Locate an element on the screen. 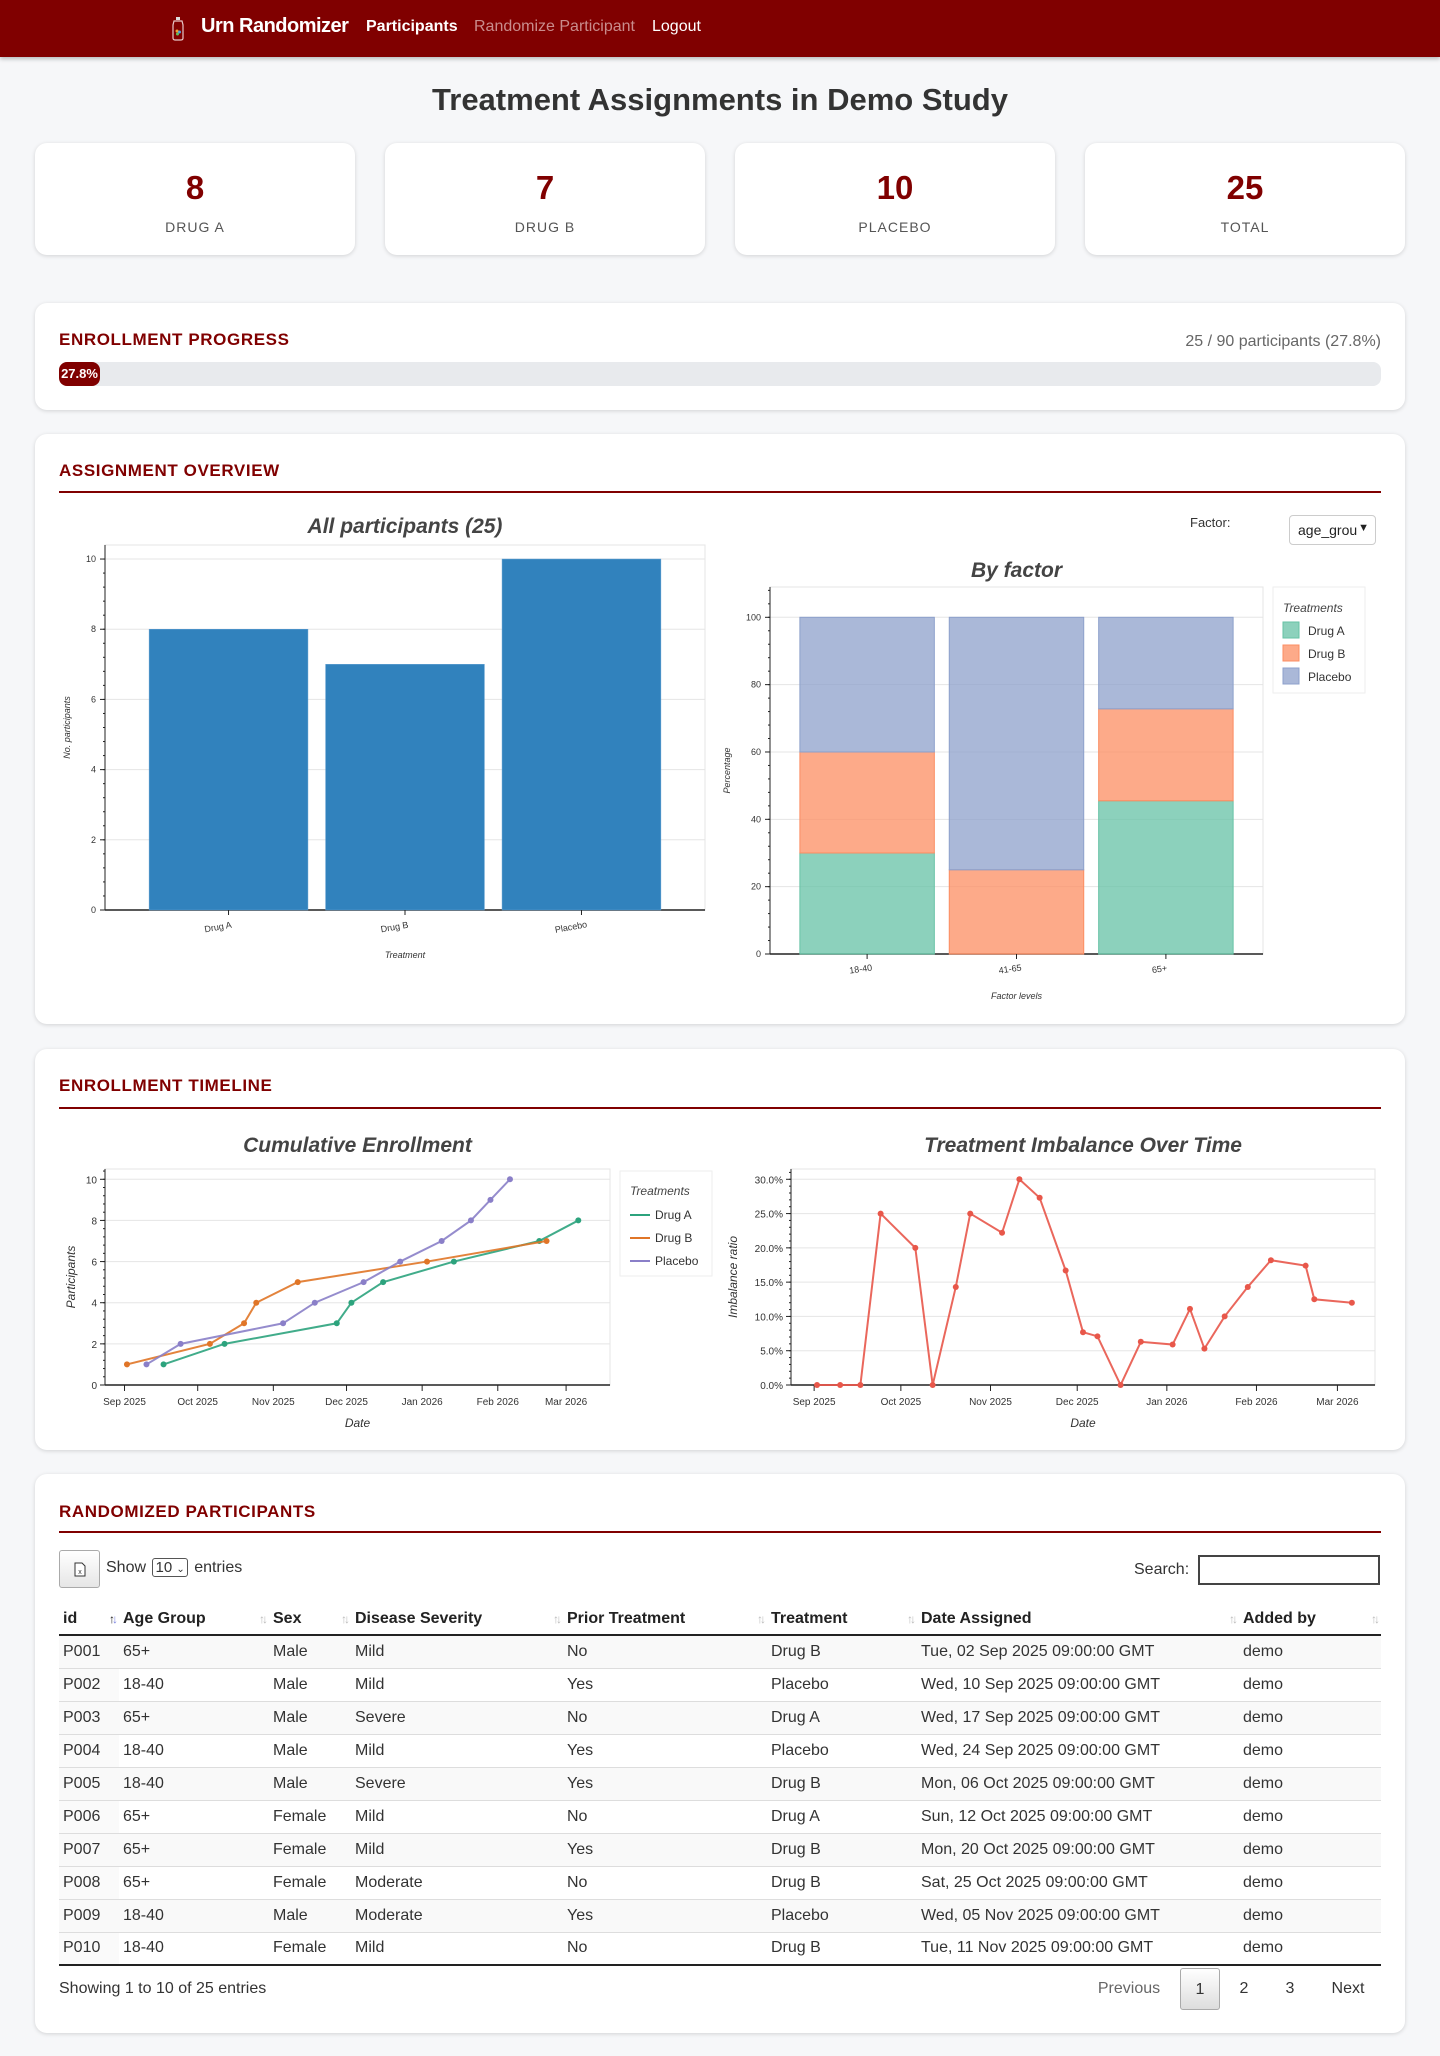 Image resolution: width=1440 pixels, height=2056 pixels. column-header-sex: Sex ↑↓ is located at coordinates (310, 1616).